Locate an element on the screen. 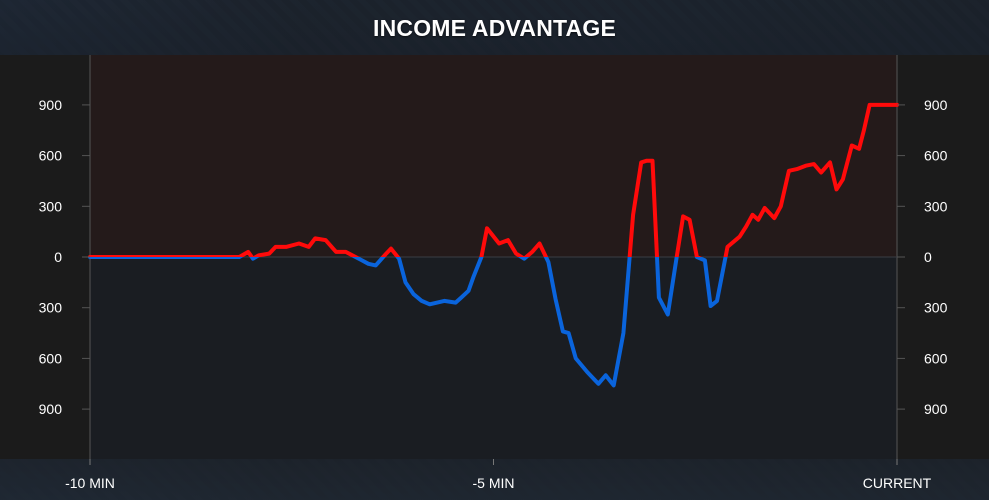 This screenshot has width=989, height=500. y-tick-label-right: 0 is located at coordinates (928, 257).